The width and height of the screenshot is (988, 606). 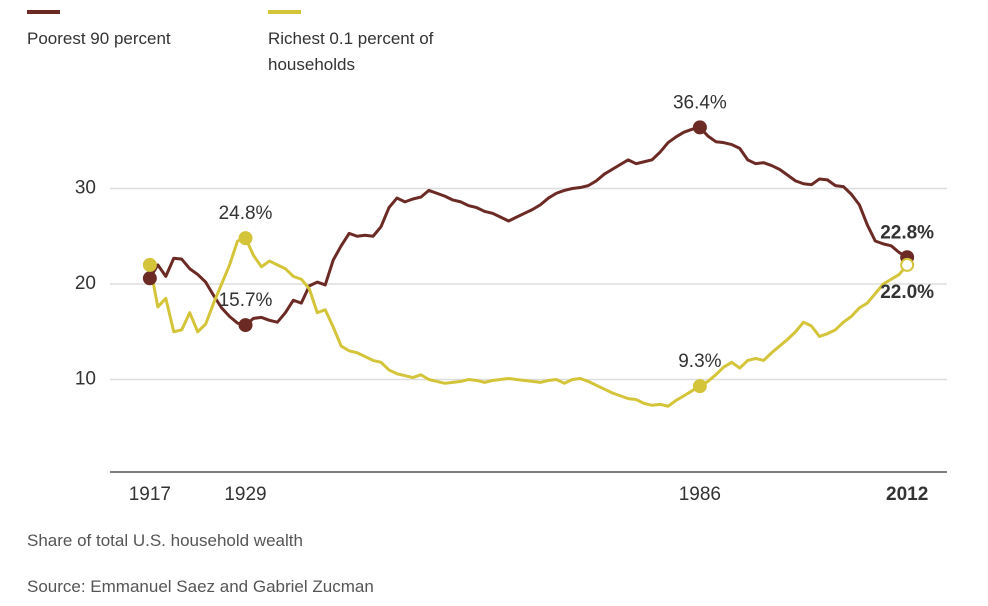 I want to click on data-label: 36.4%, so click(x=700, y=102).